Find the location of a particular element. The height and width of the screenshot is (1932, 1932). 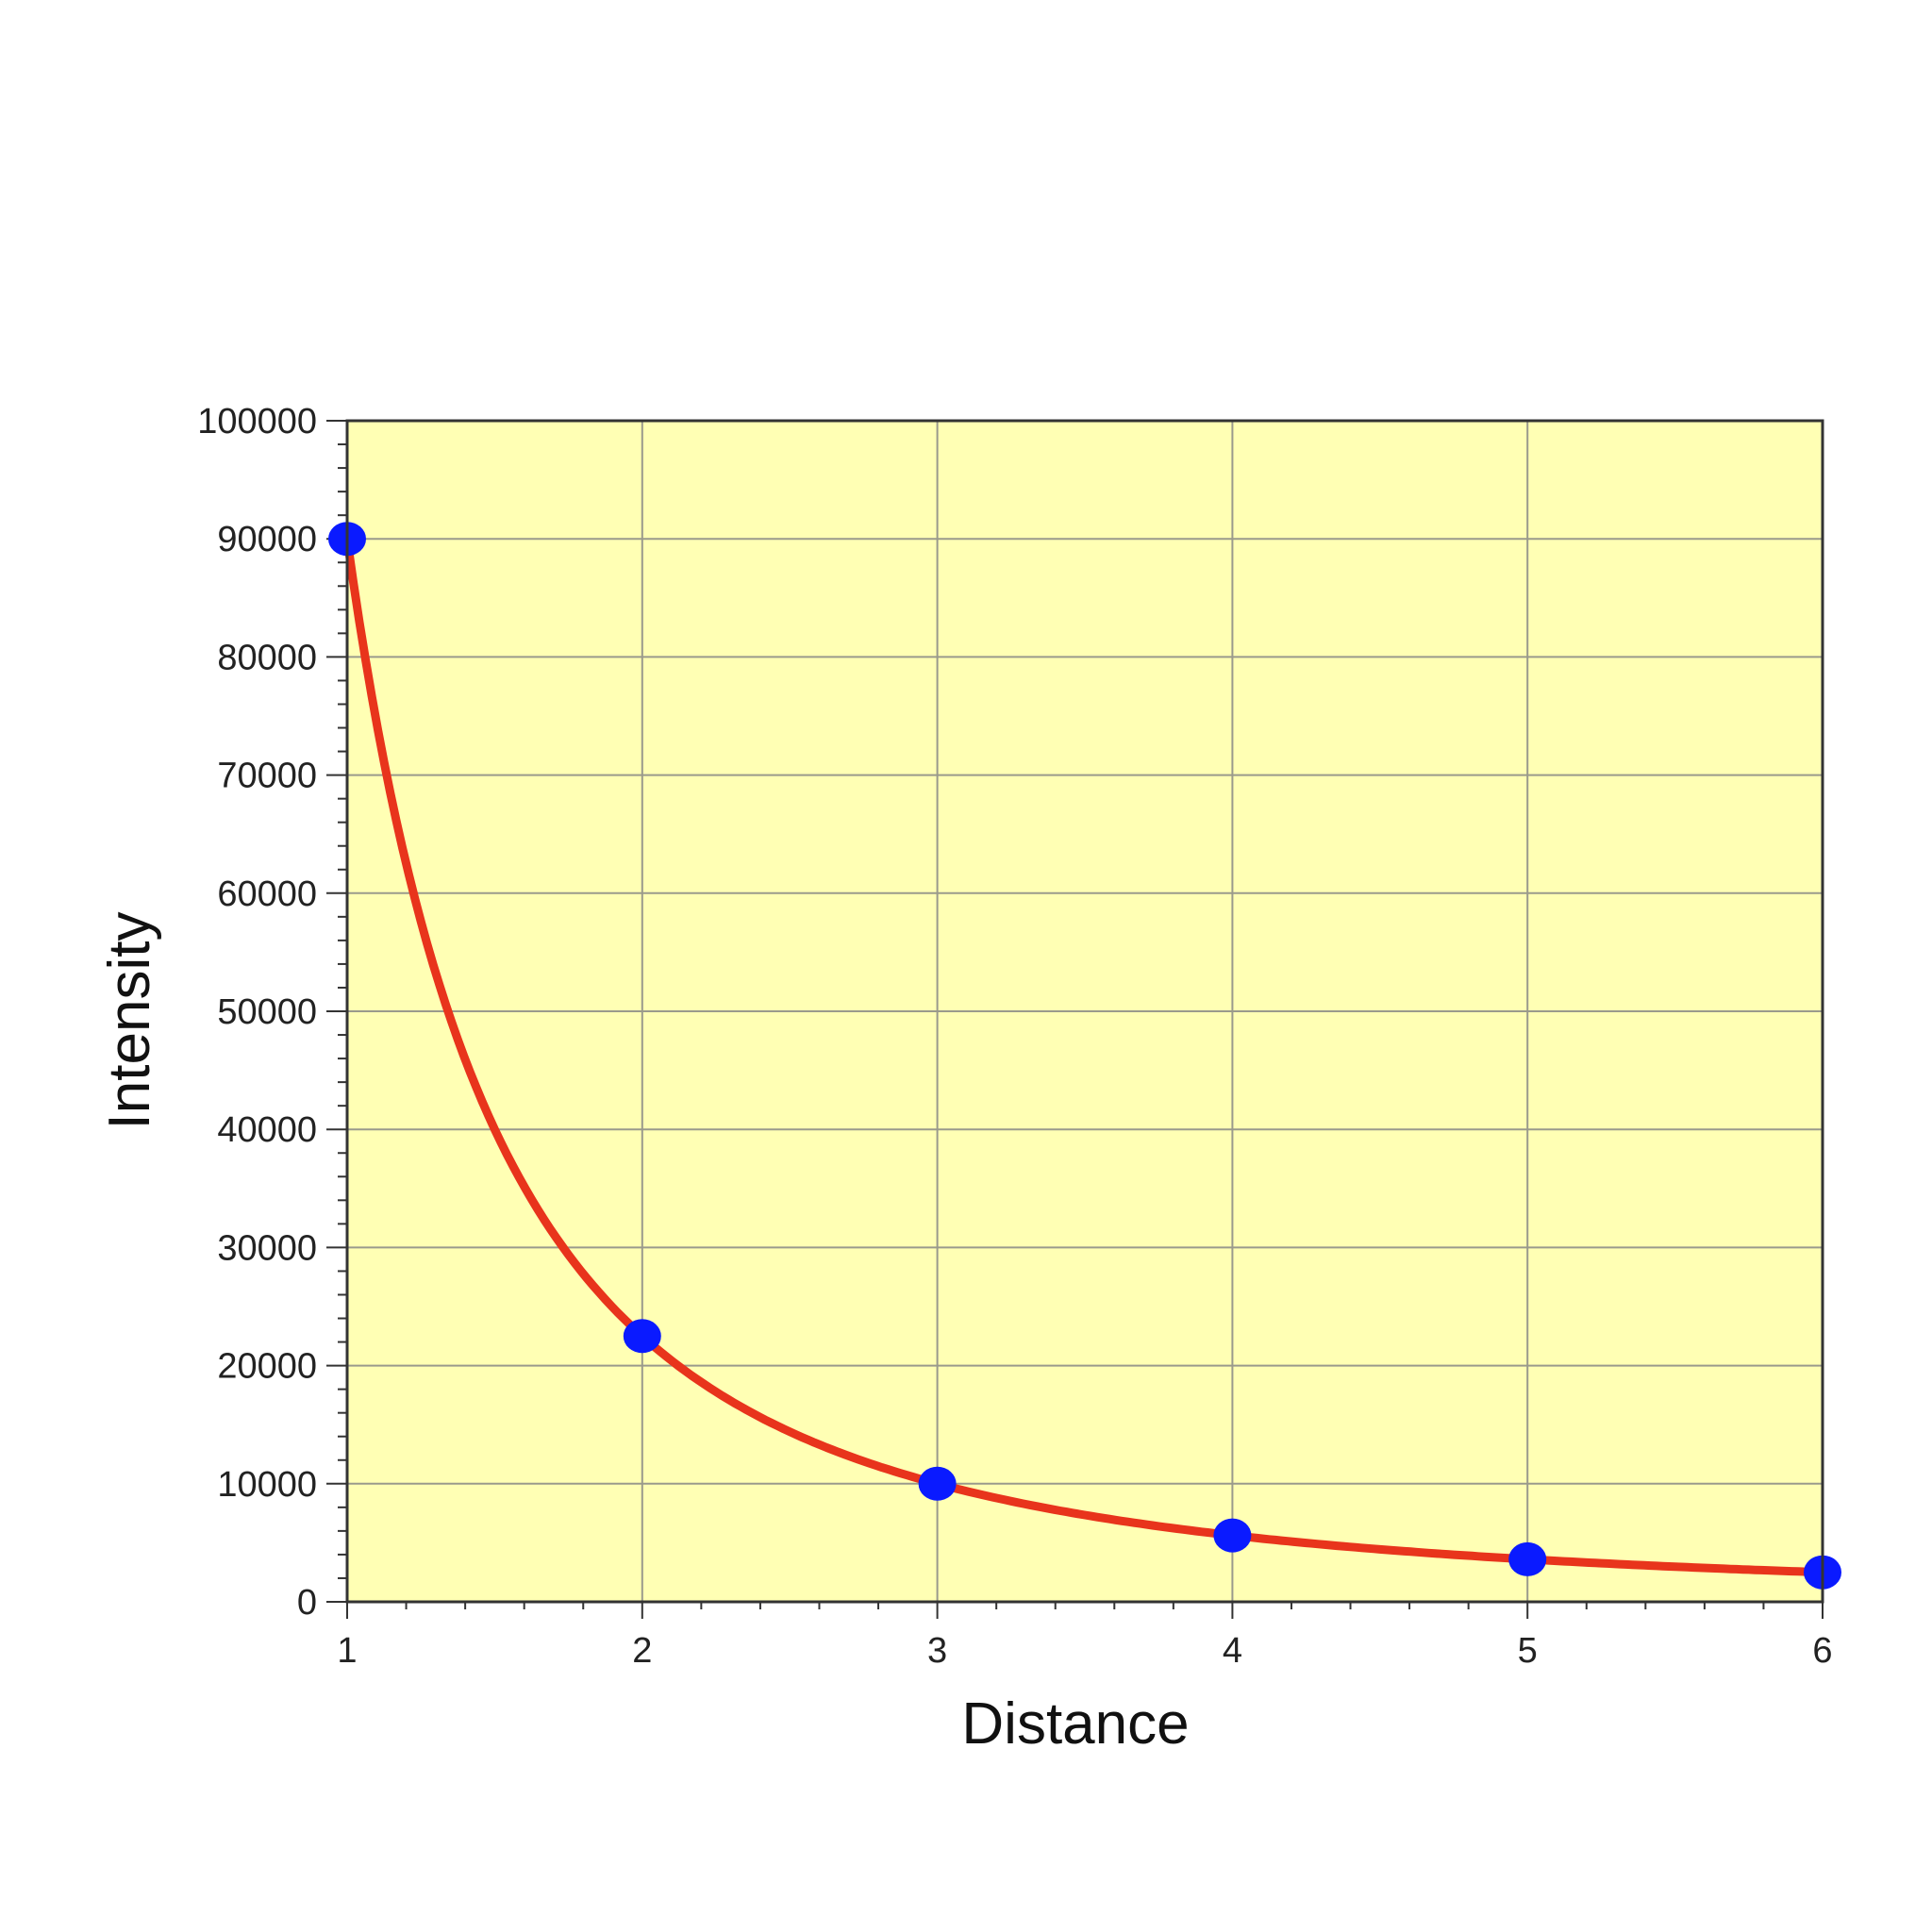

x-tick-label: 4 is located at coordinates (1233, 1651).